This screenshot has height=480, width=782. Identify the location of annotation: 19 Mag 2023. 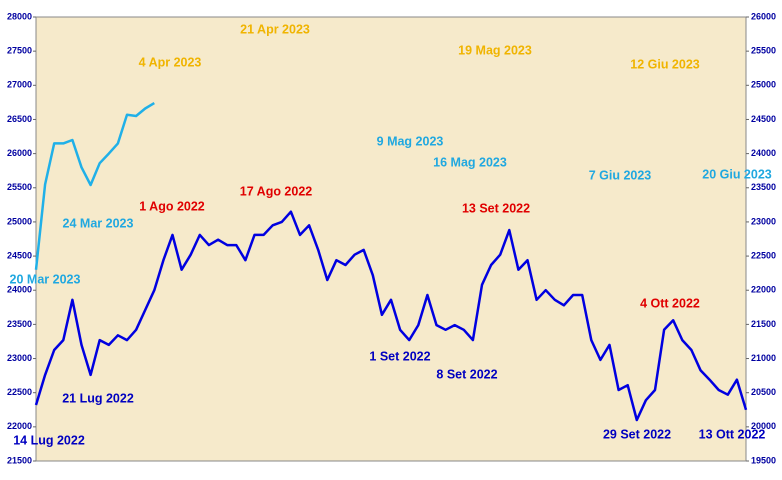
(495, 50).